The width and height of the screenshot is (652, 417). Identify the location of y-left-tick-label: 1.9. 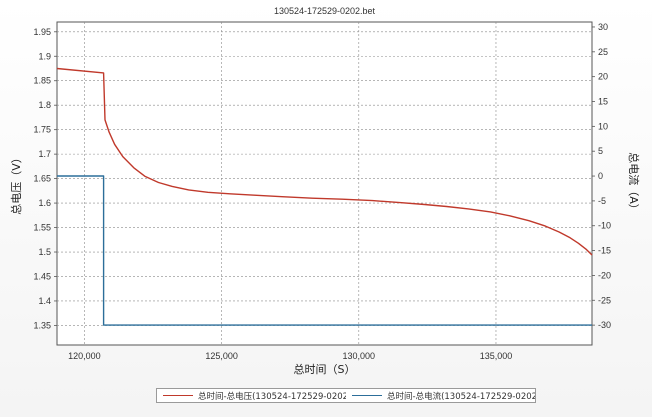
(44, 56).